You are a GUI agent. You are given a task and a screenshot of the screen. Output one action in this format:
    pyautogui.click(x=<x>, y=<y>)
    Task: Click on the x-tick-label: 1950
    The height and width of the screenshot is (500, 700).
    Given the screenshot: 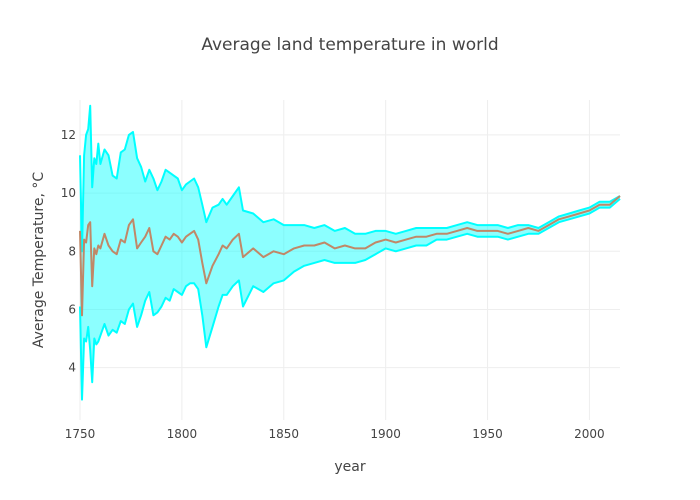 What is the action you would take?
    pyautogui.click(x=487, y=434)
    